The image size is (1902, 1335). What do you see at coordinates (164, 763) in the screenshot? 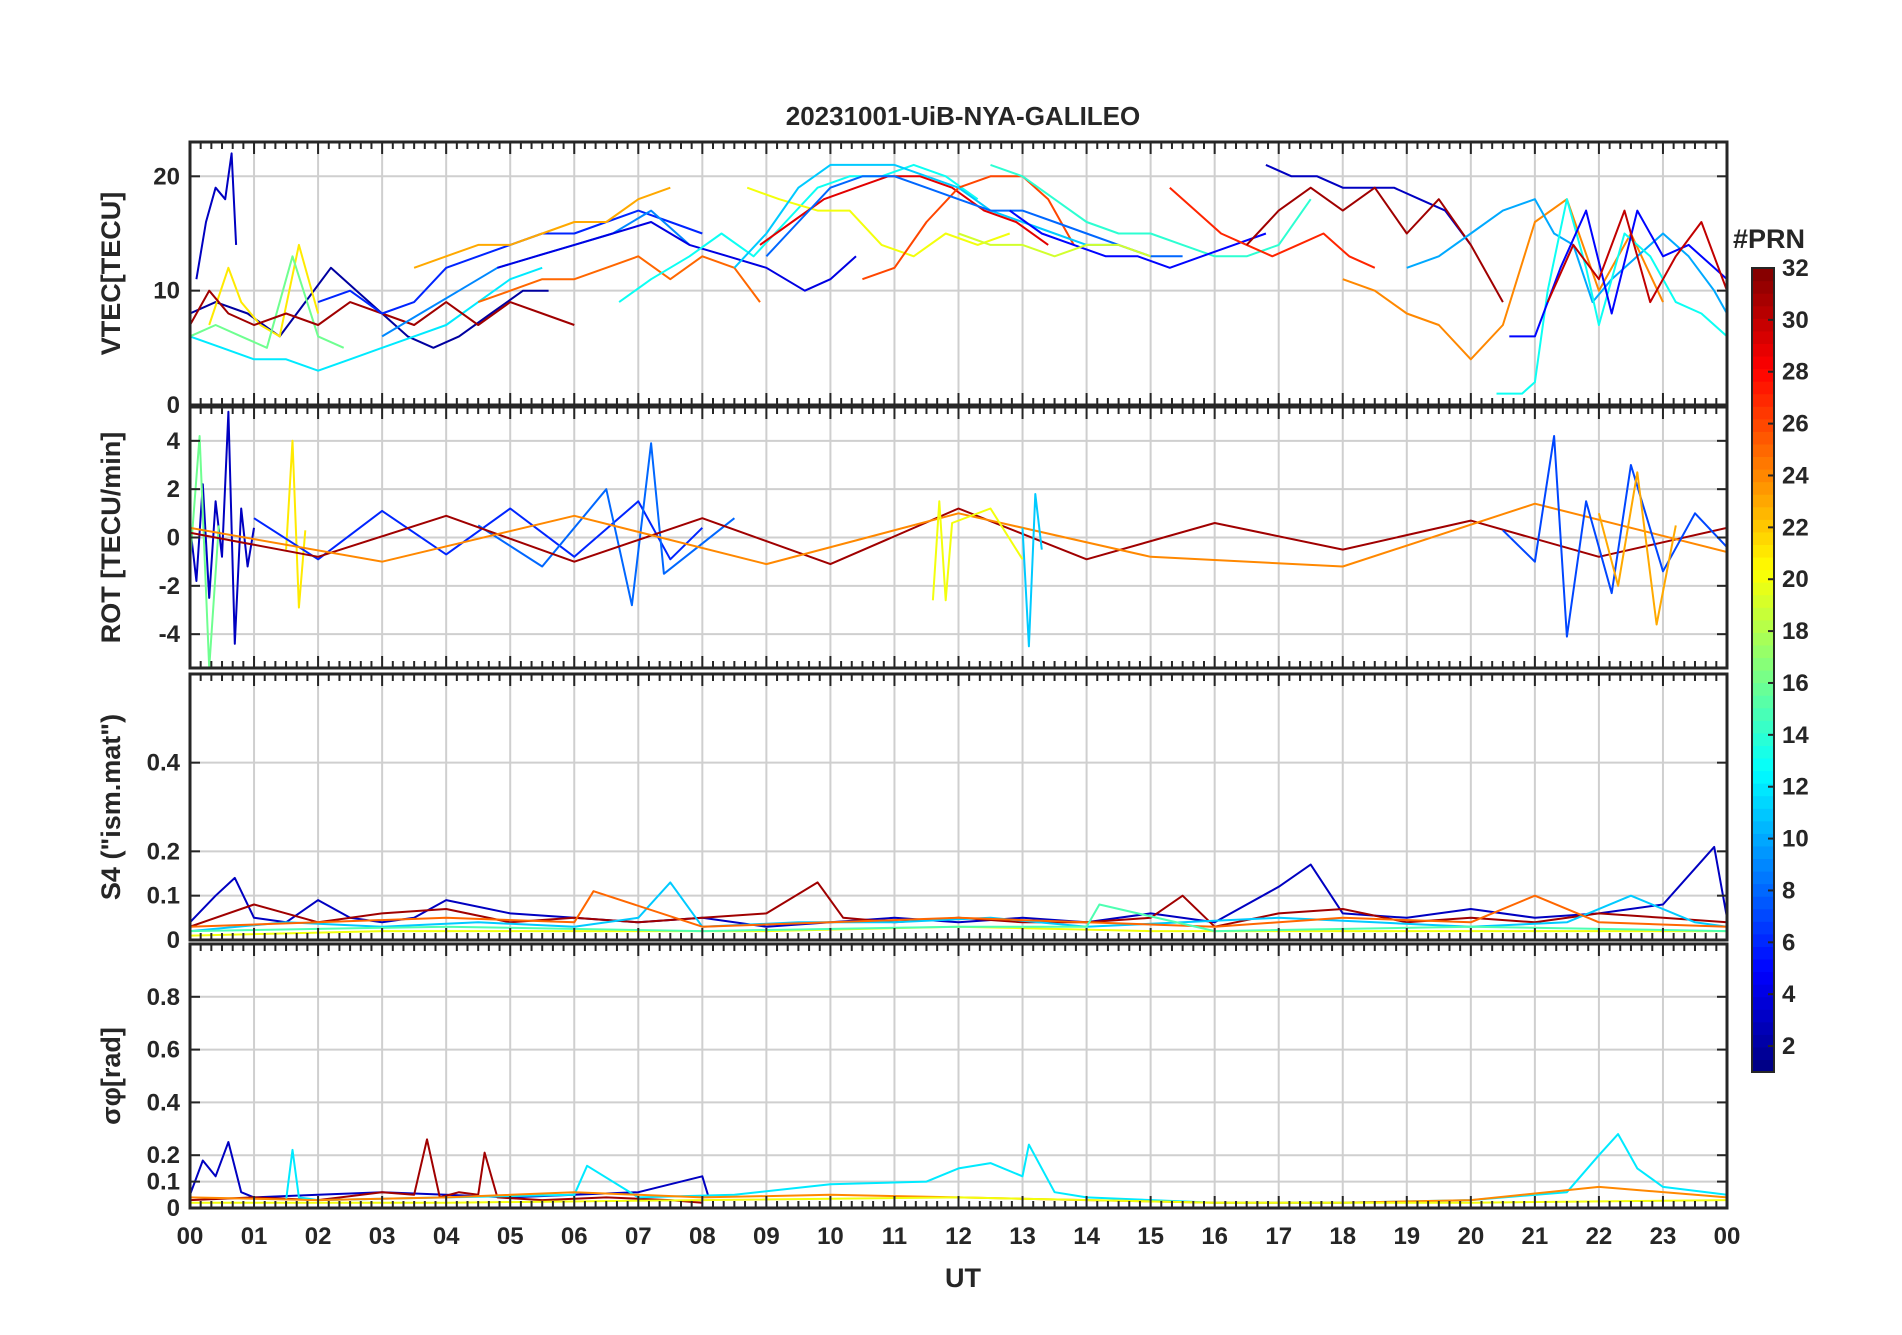
I see `y-tick-label: 0.4` at bounding box center [164, 763].